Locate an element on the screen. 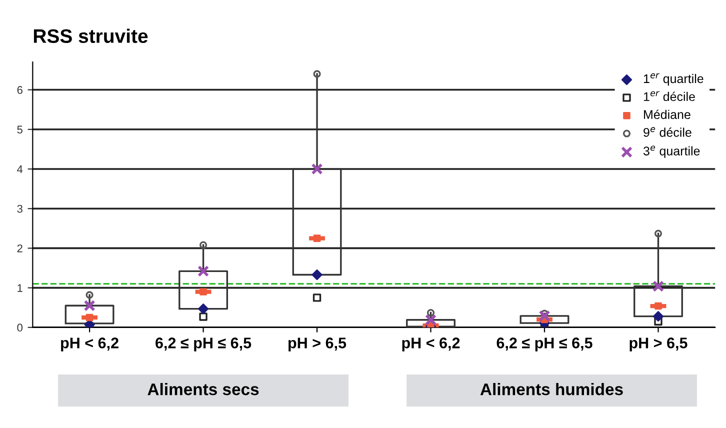  y-tick-label: 5 is located at coordinates (19, 130).